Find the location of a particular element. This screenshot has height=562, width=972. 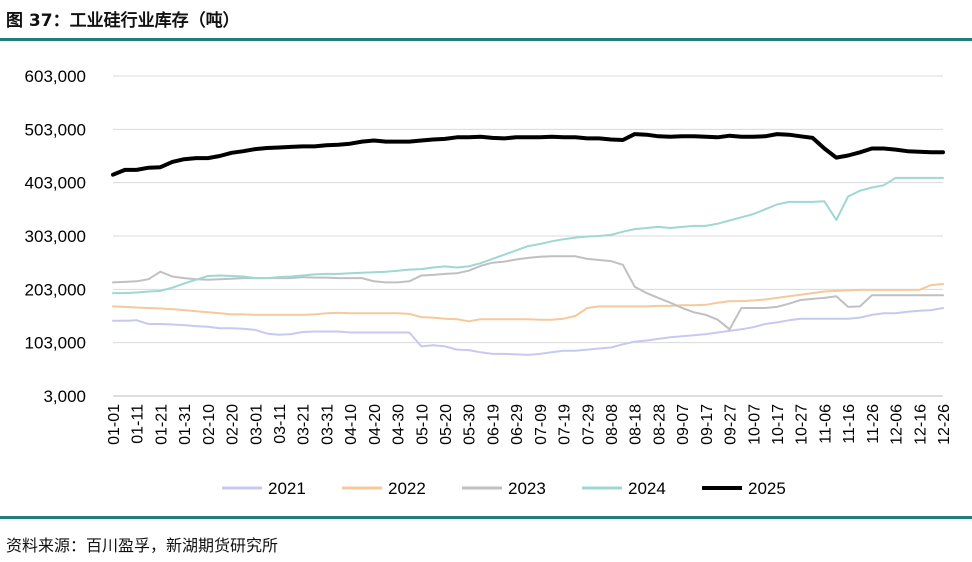

x-tick-label: 09-17 is located at coordinates (707, 424).